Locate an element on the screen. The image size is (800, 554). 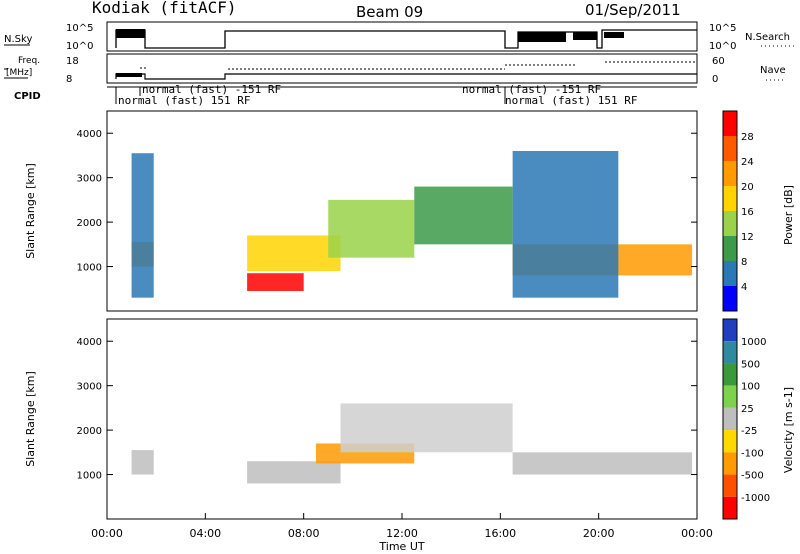
velocity-colorbar-label: Velocity [m s-1] is located at coordinates (788, 430).